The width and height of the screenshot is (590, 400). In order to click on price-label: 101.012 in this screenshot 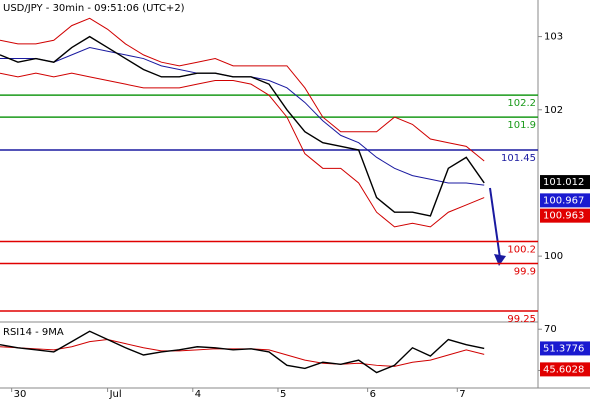, I will do `click(563, 182)`.